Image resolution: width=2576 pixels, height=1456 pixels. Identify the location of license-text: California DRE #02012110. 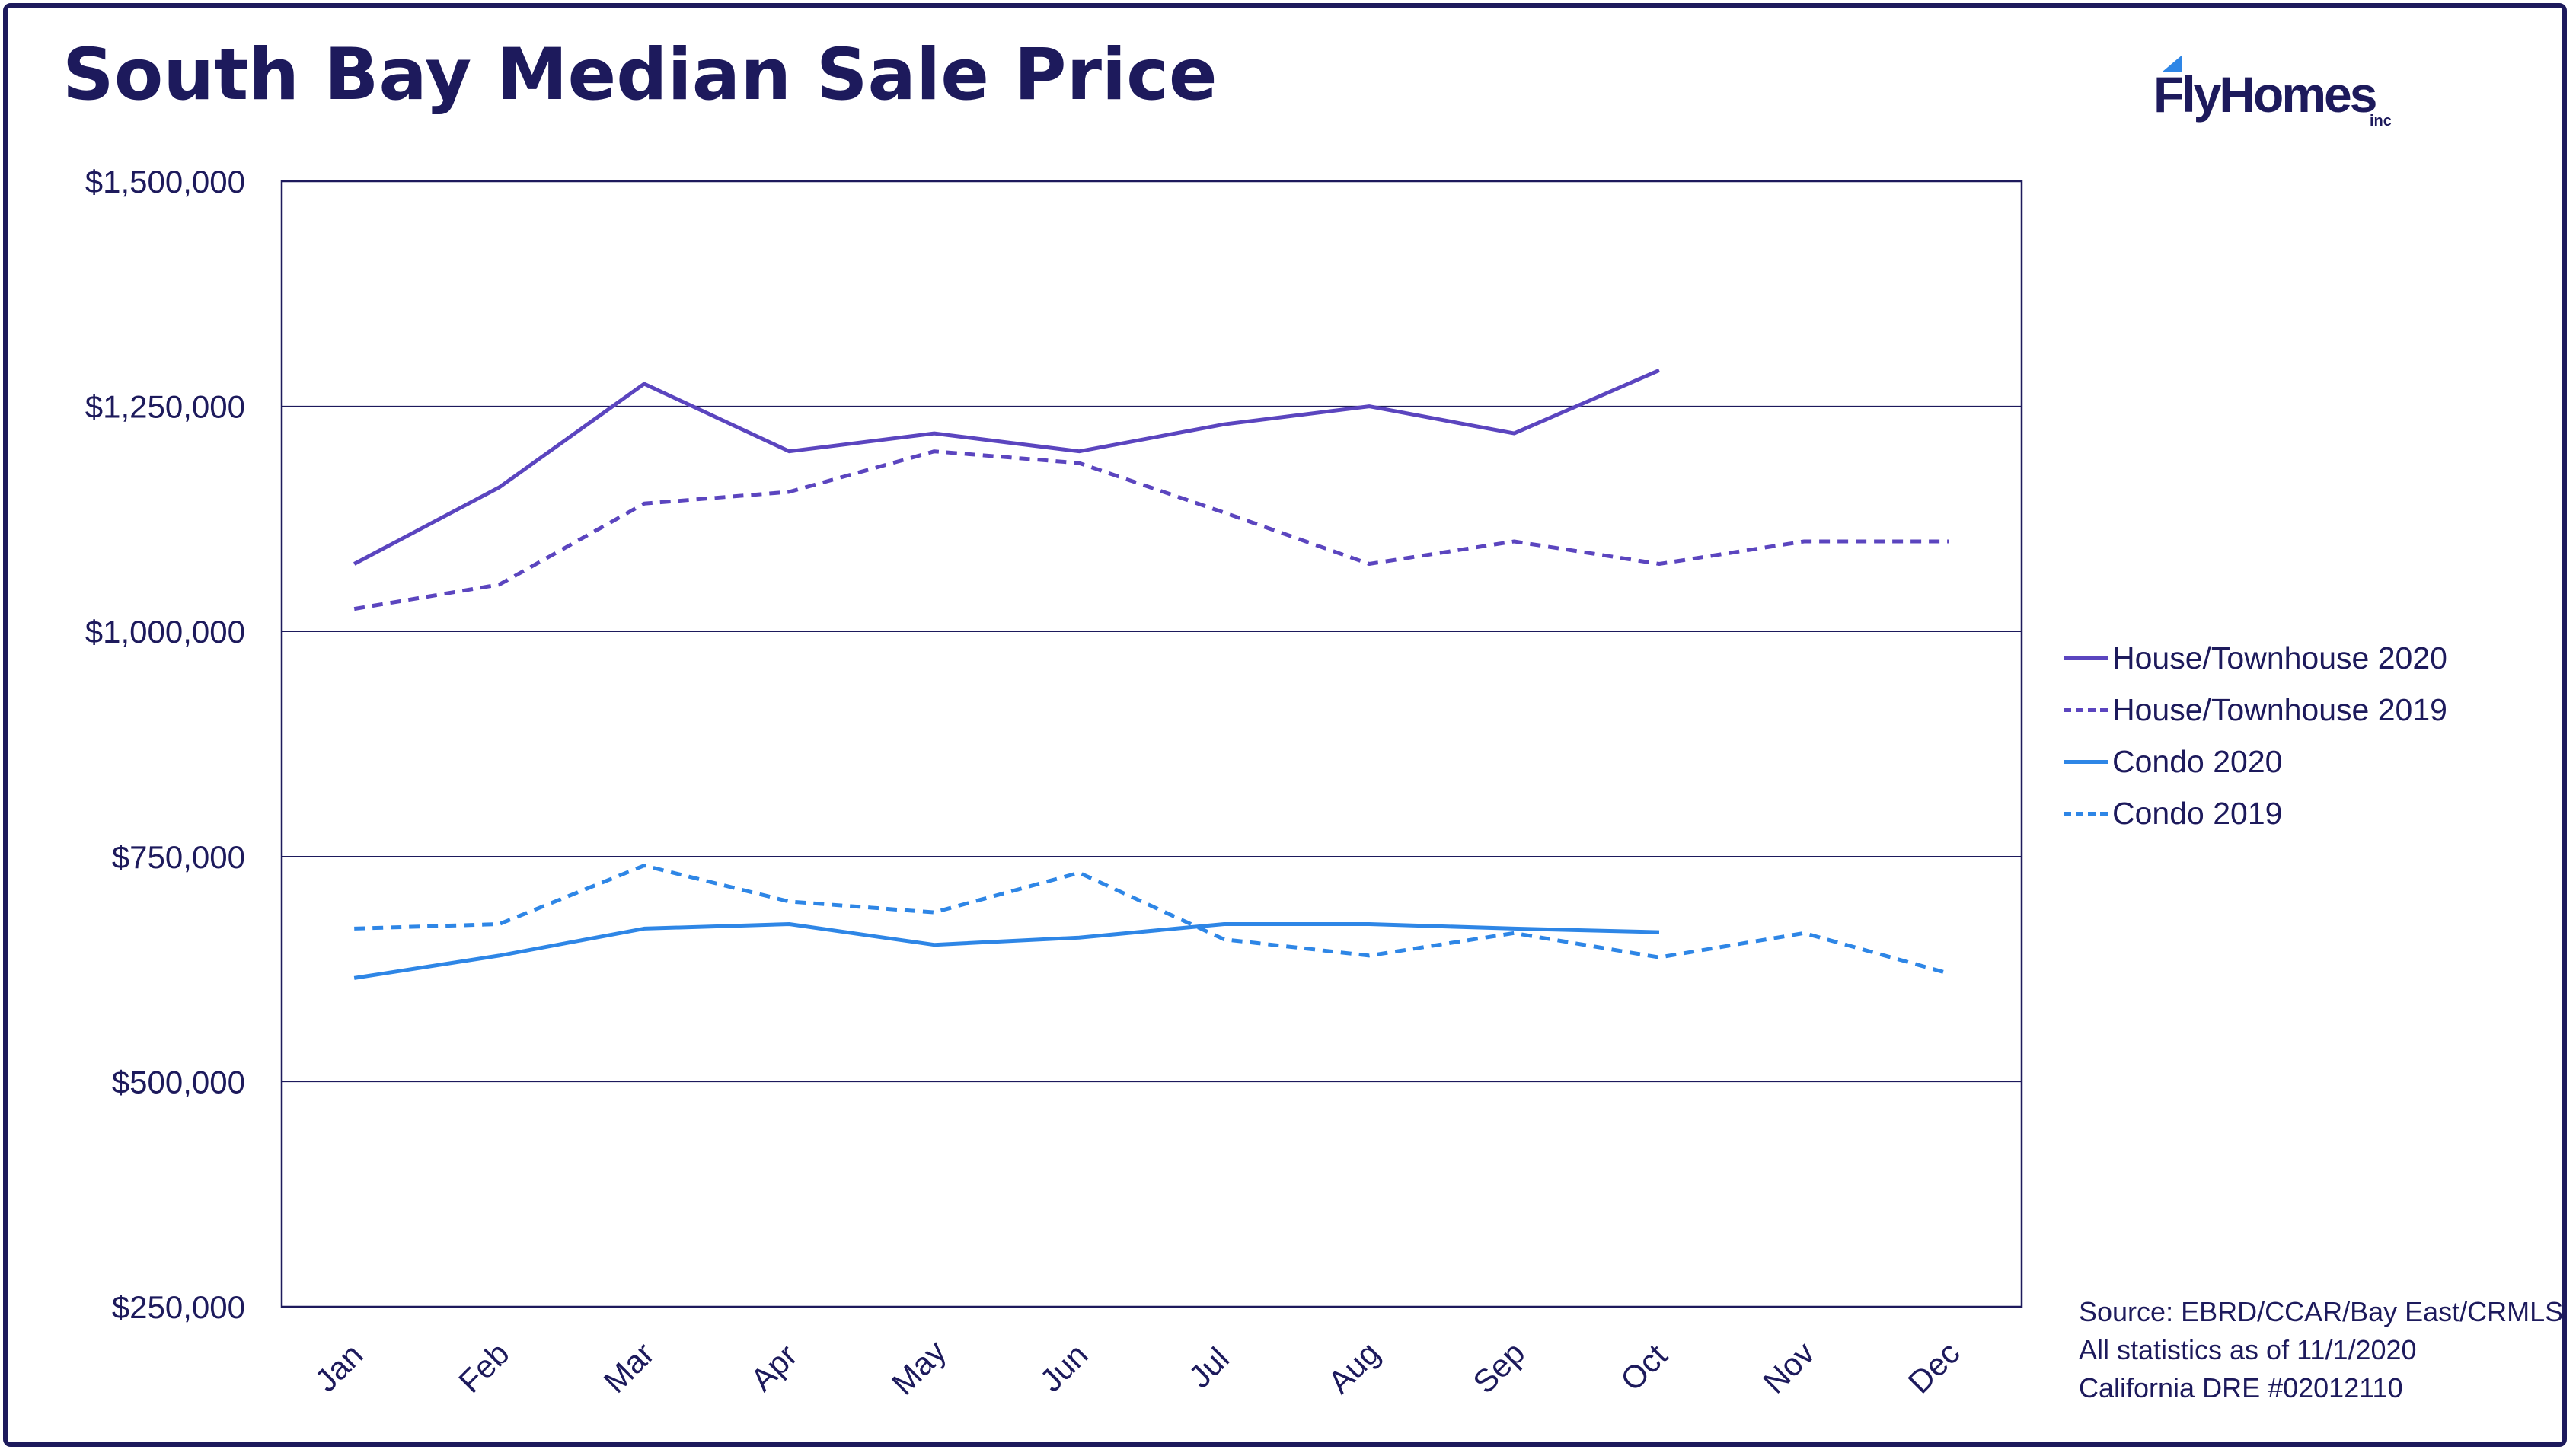
(2241, 1387).